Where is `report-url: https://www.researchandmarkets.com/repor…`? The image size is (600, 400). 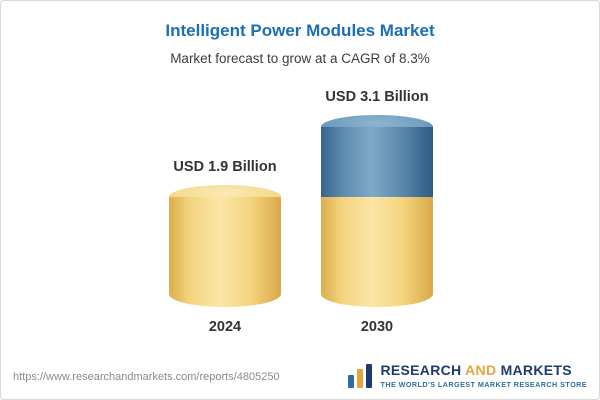 report-url: https://www.researchandmarkets.com/repor… is located at coordinates (146, 377).